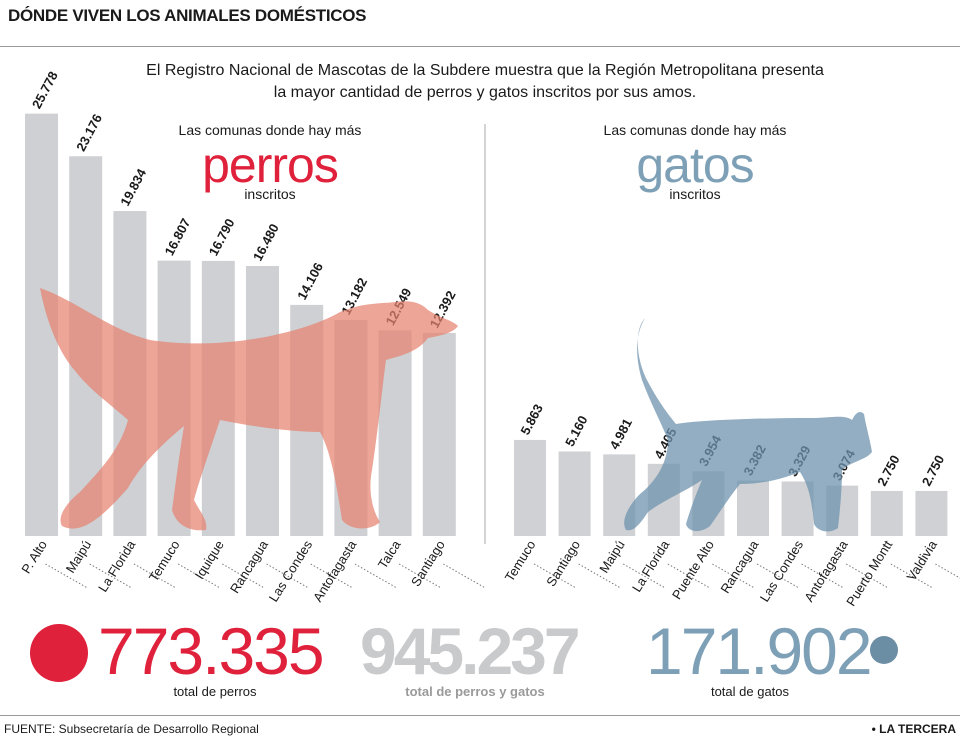  What do you see at coordinates (753, 508) in the screenshot?
I see `cat-bar-rancagua` at bounding box center [753, 508].